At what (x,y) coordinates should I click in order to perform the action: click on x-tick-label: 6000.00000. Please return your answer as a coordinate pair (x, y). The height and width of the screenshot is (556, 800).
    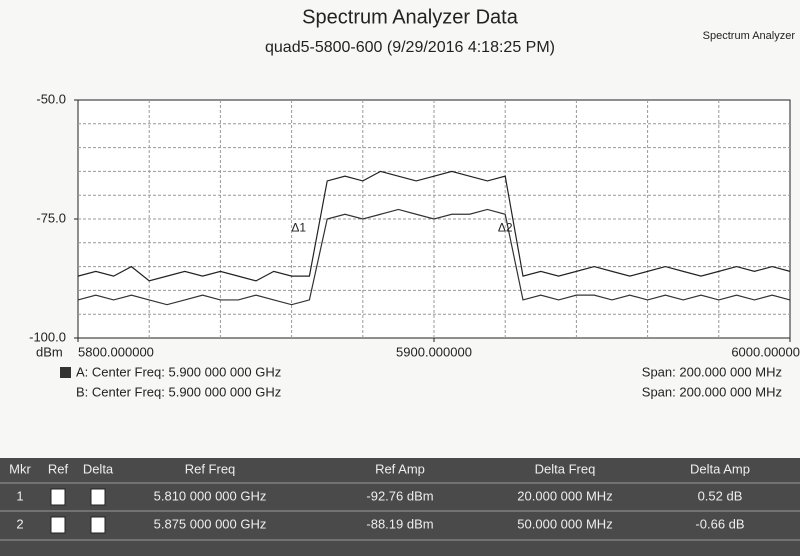
    Looking at the image, I should click on (765, 351).